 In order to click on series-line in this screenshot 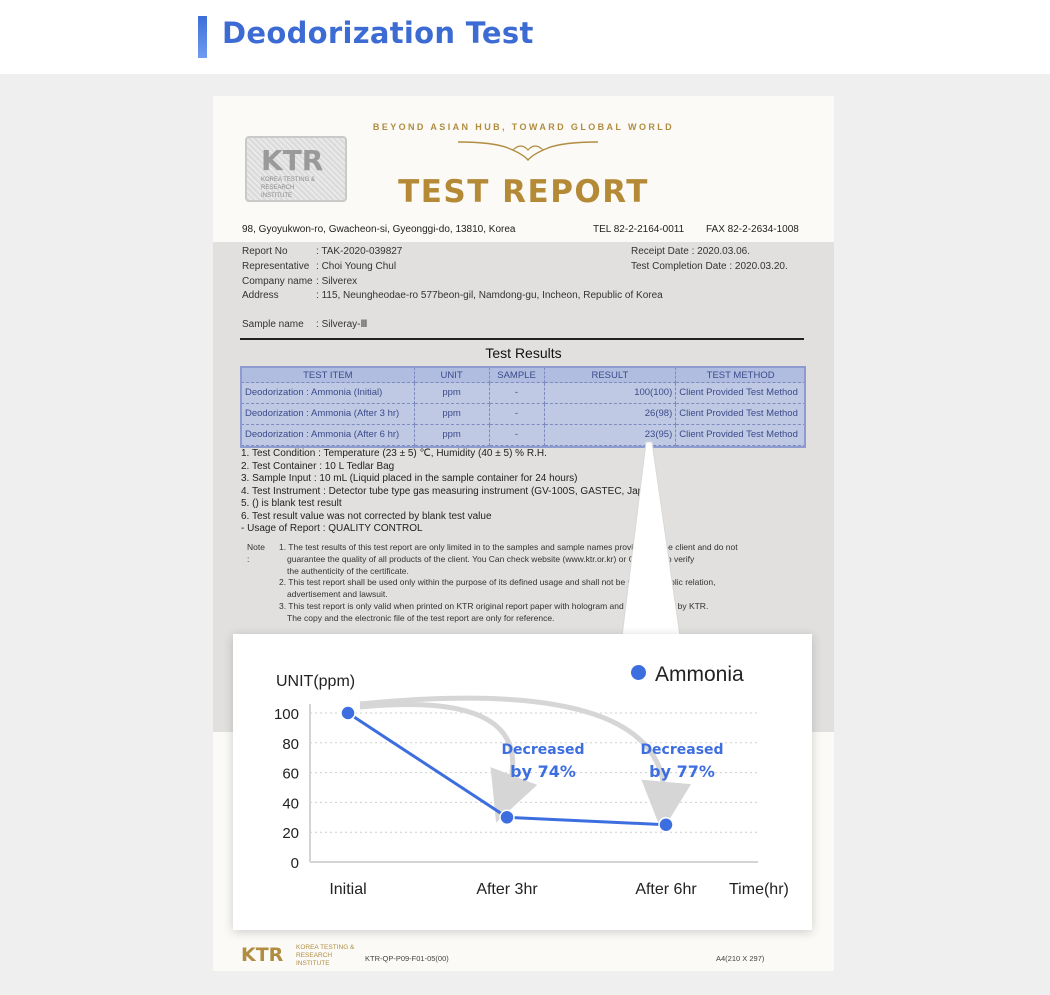, I will do `click(507, 769)`.